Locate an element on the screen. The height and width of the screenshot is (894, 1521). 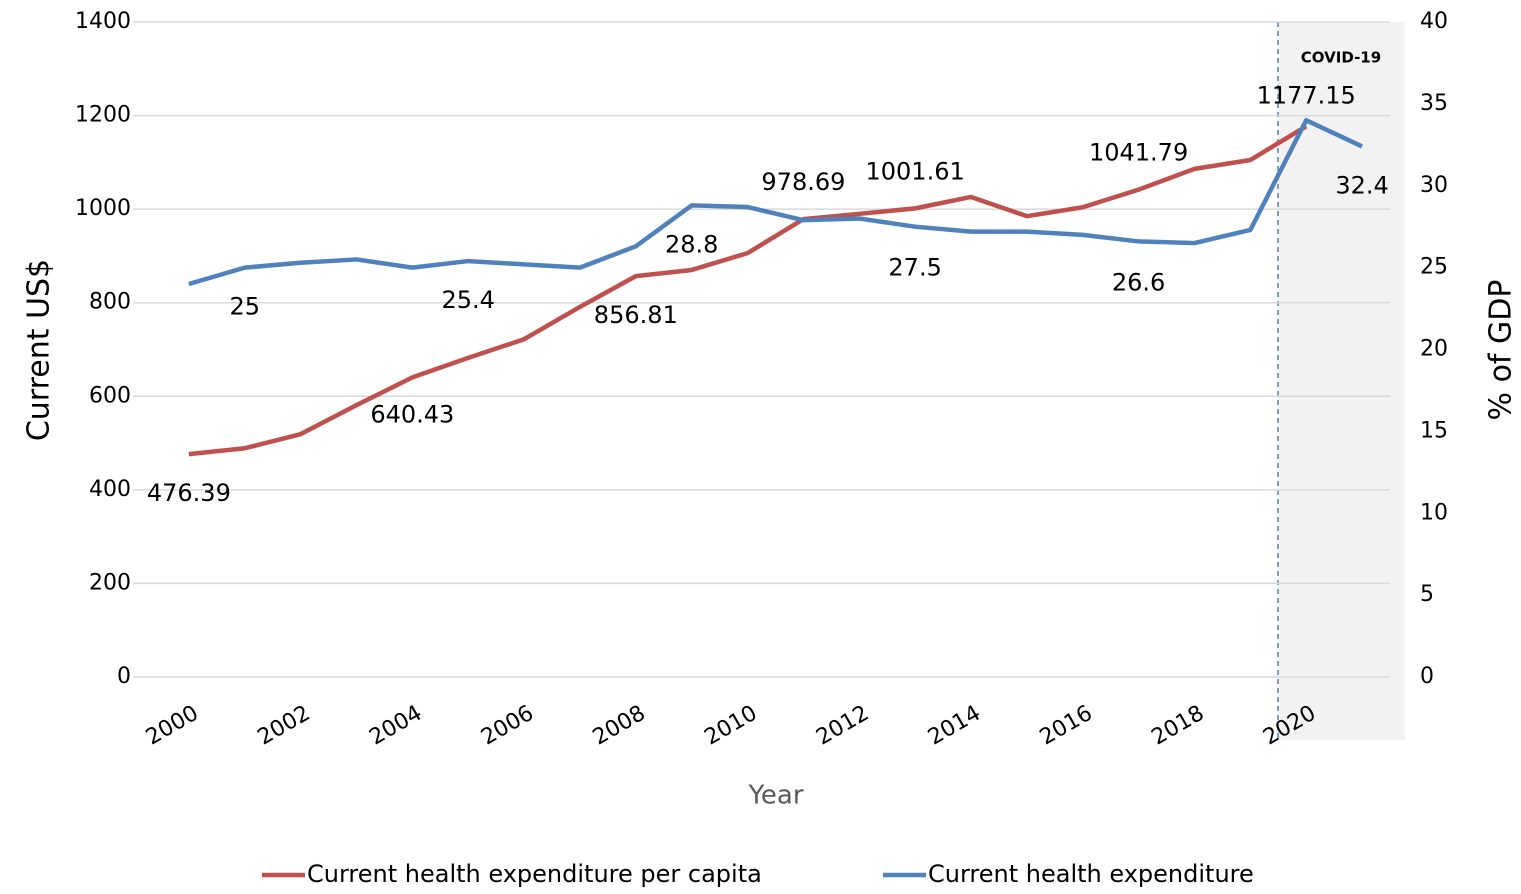
data-label: 640.43 is located at coordinates (412, 414).